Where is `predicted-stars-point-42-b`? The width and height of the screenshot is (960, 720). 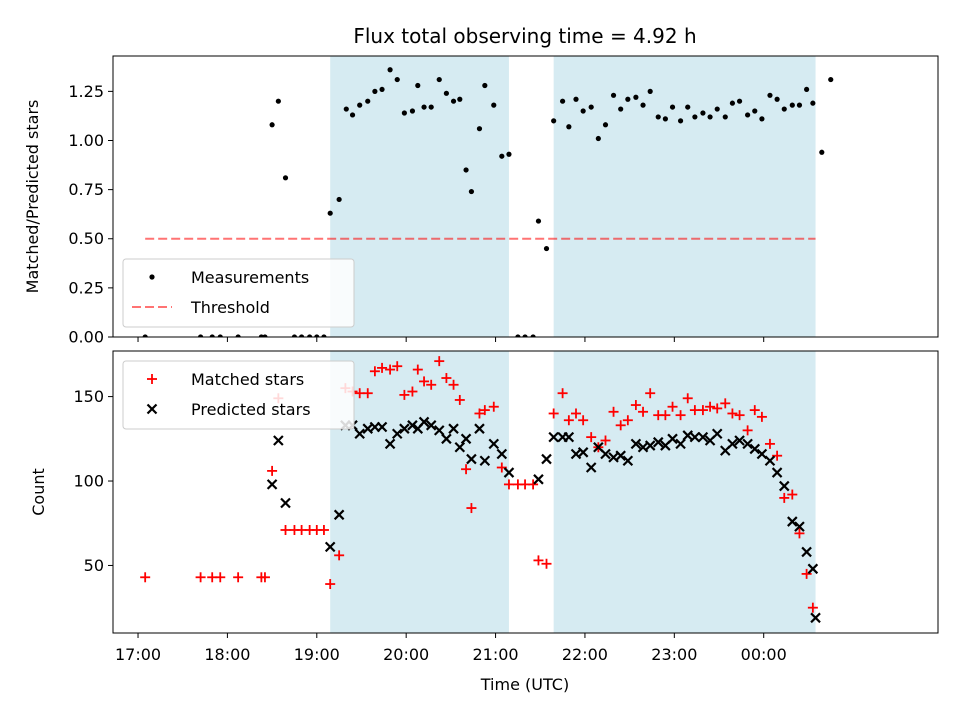
predicted-stars-point-42-b is located at coordinates (636, 444).